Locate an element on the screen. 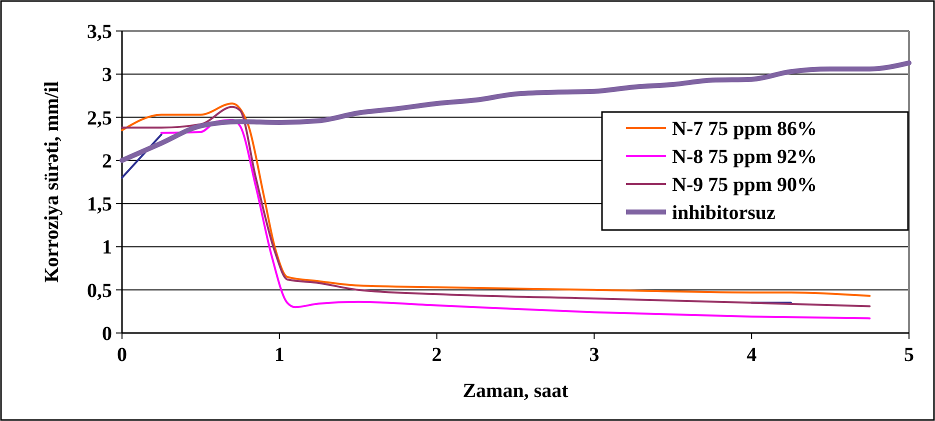  y-tick-label: 3 is located at coordinates (107, 75).